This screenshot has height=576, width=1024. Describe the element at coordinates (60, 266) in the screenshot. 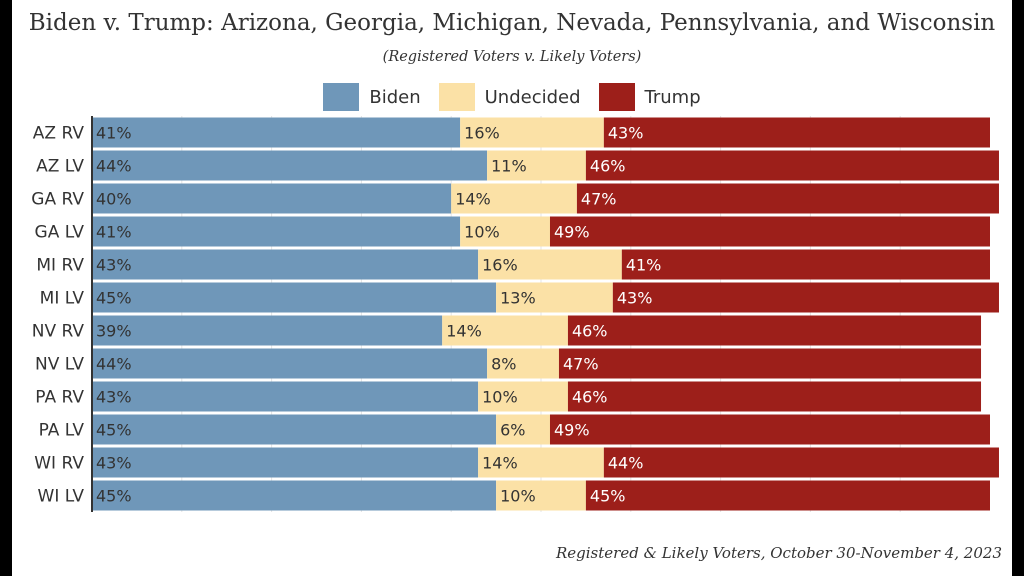

I see `category-label: MI RV` at that location.